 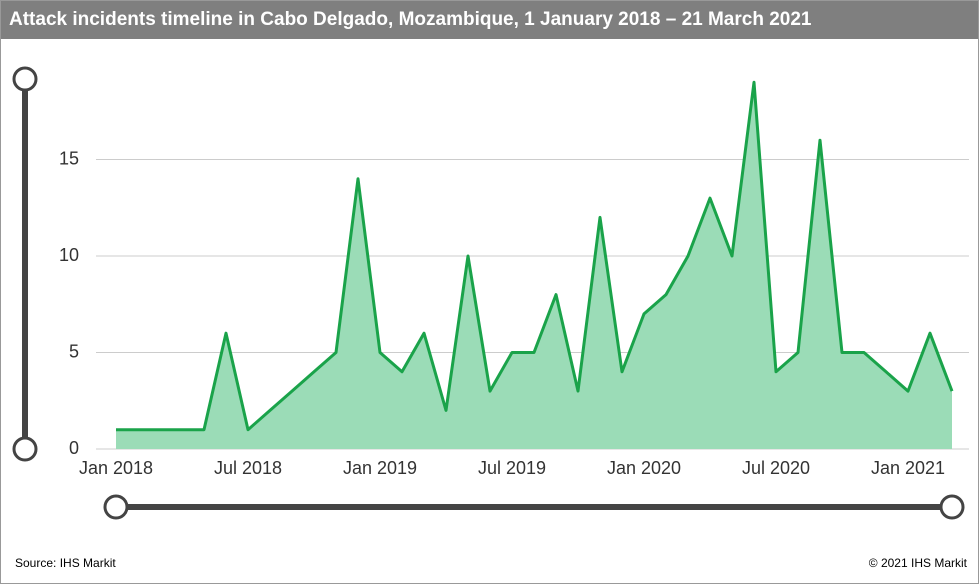 I want to click on y-tick-label: 5, so click(x=74, y=351).